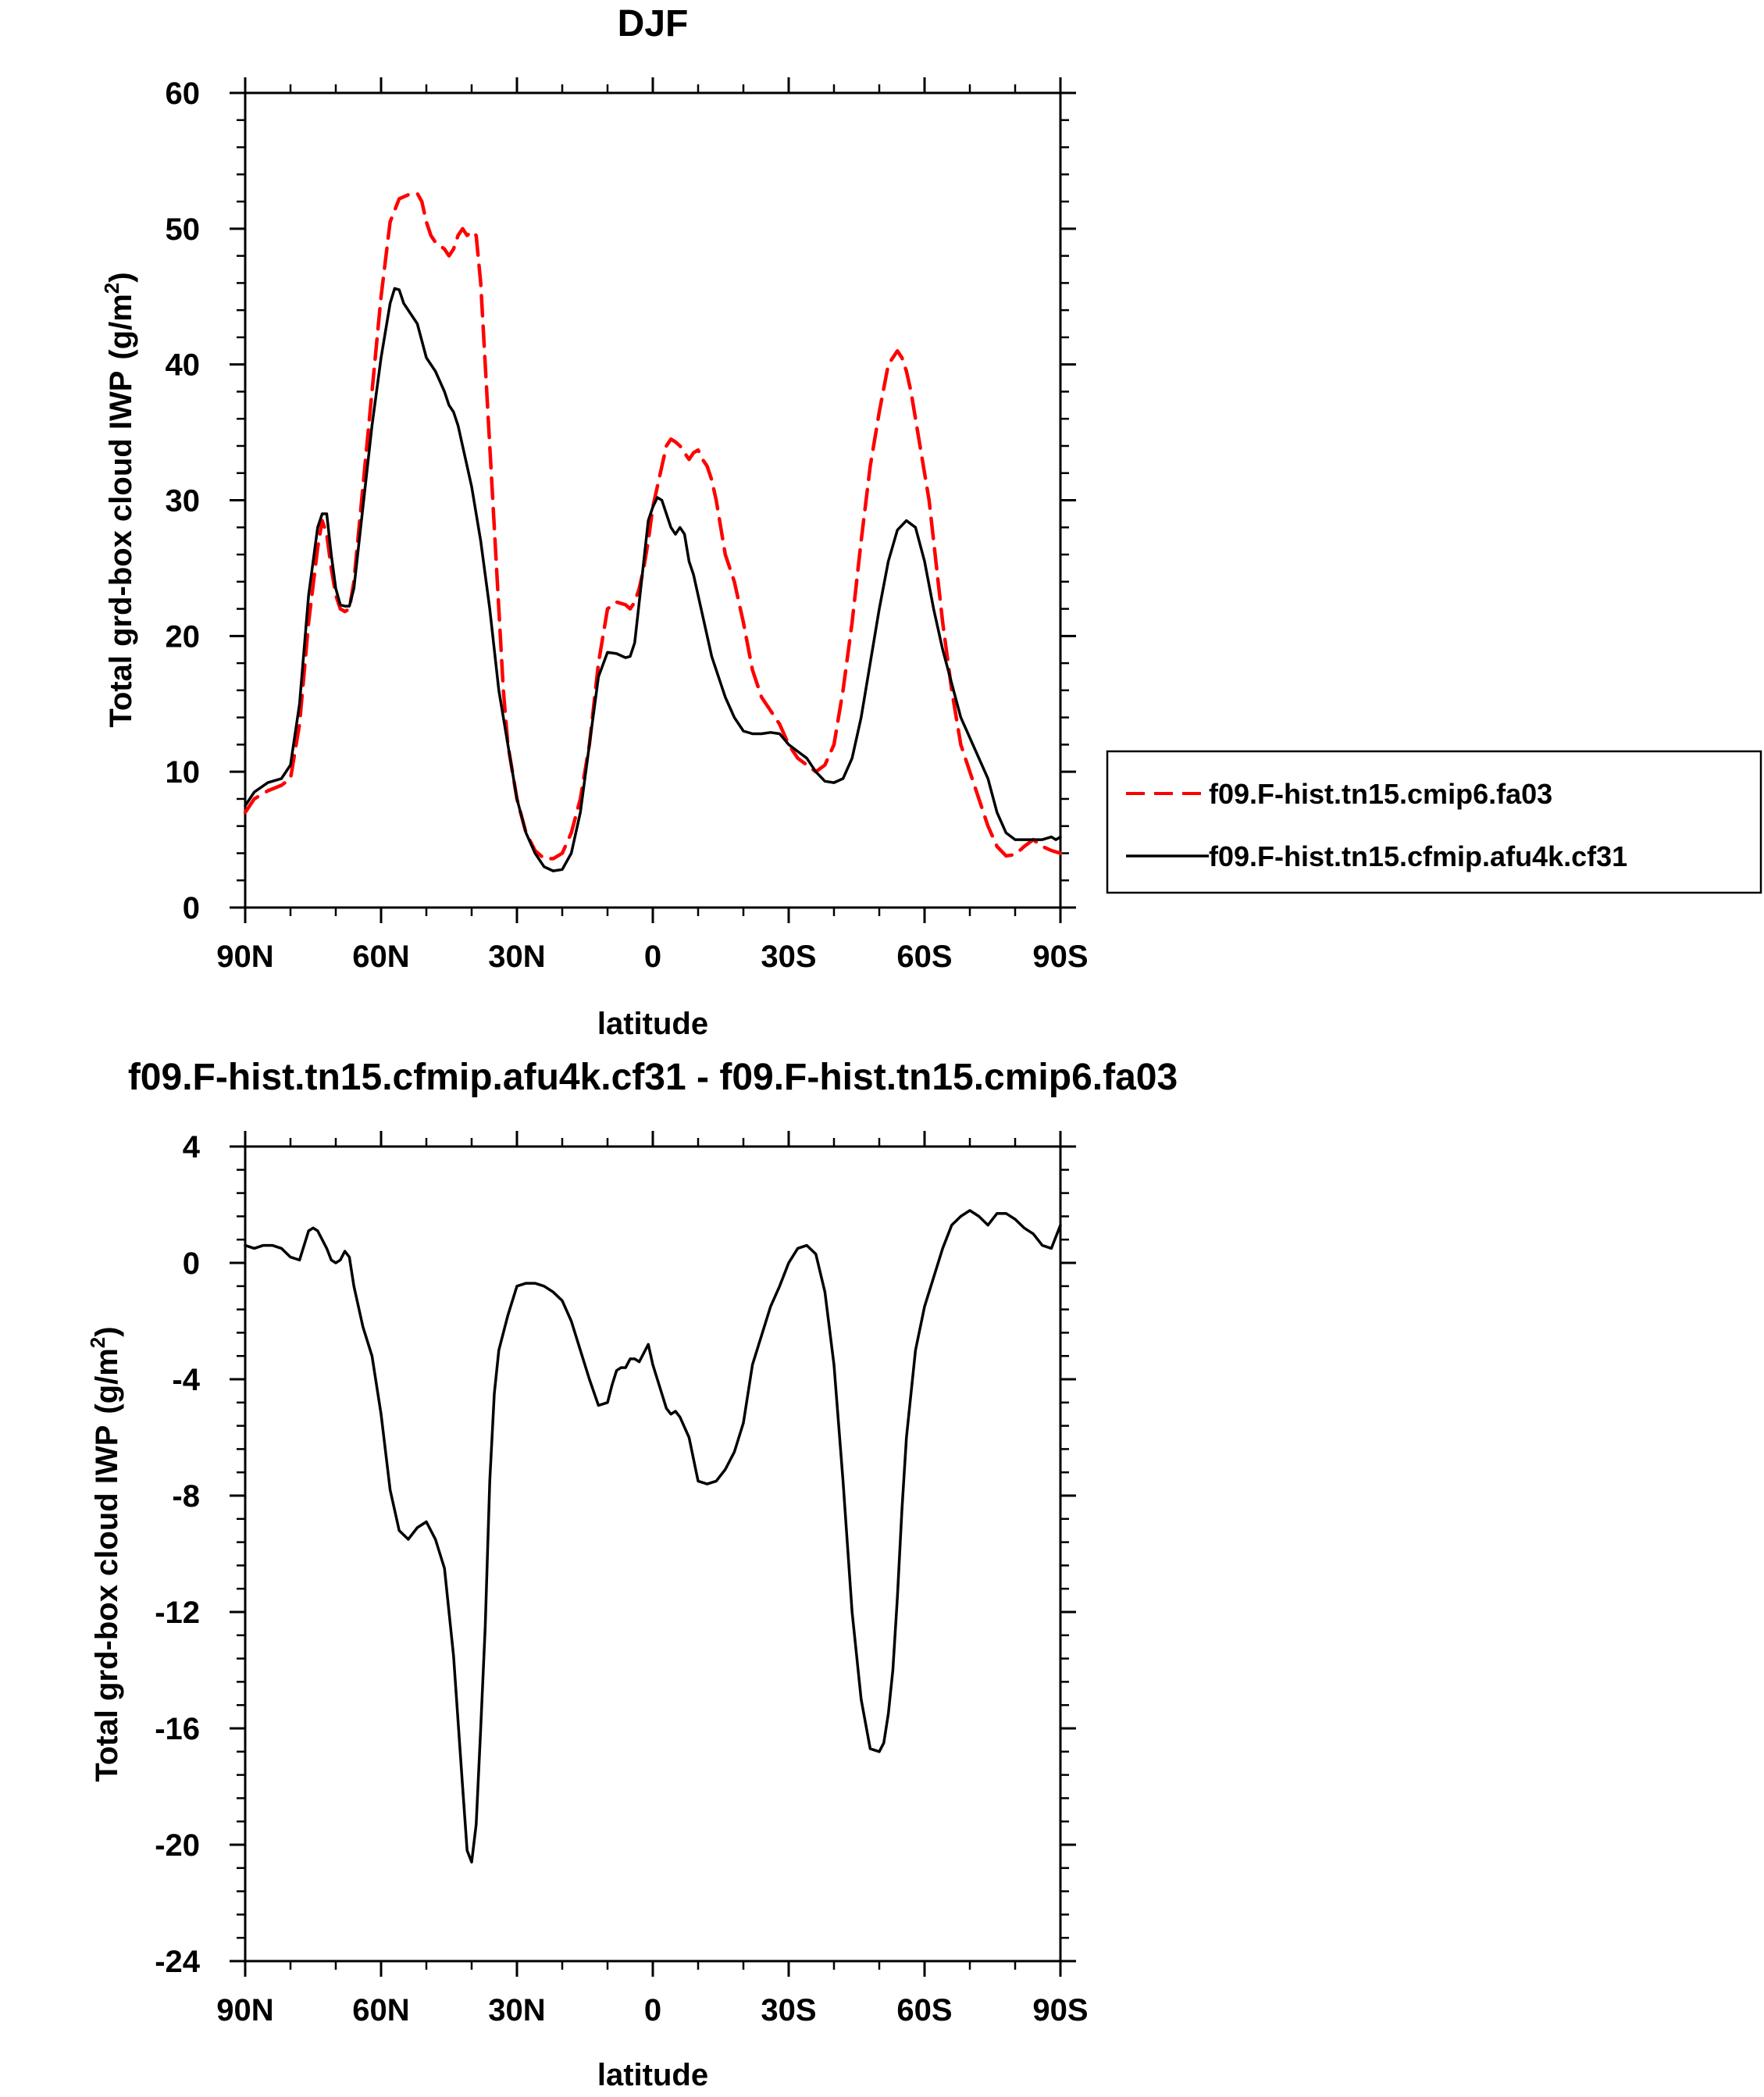 This screenshot has width=1764, height=2097. I want to click on top-y-tick-label: 50, so click(183, 229).